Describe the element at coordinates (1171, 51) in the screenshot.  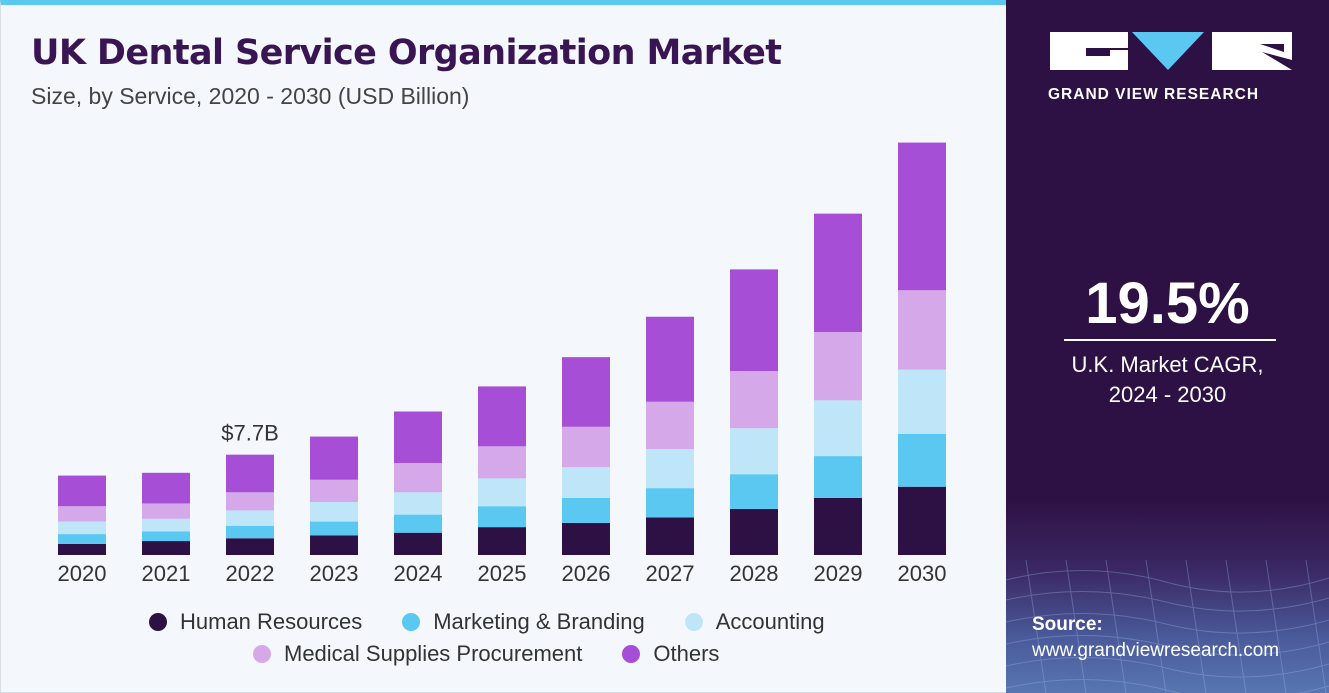
I see `gvr-logo-icon` at that location.